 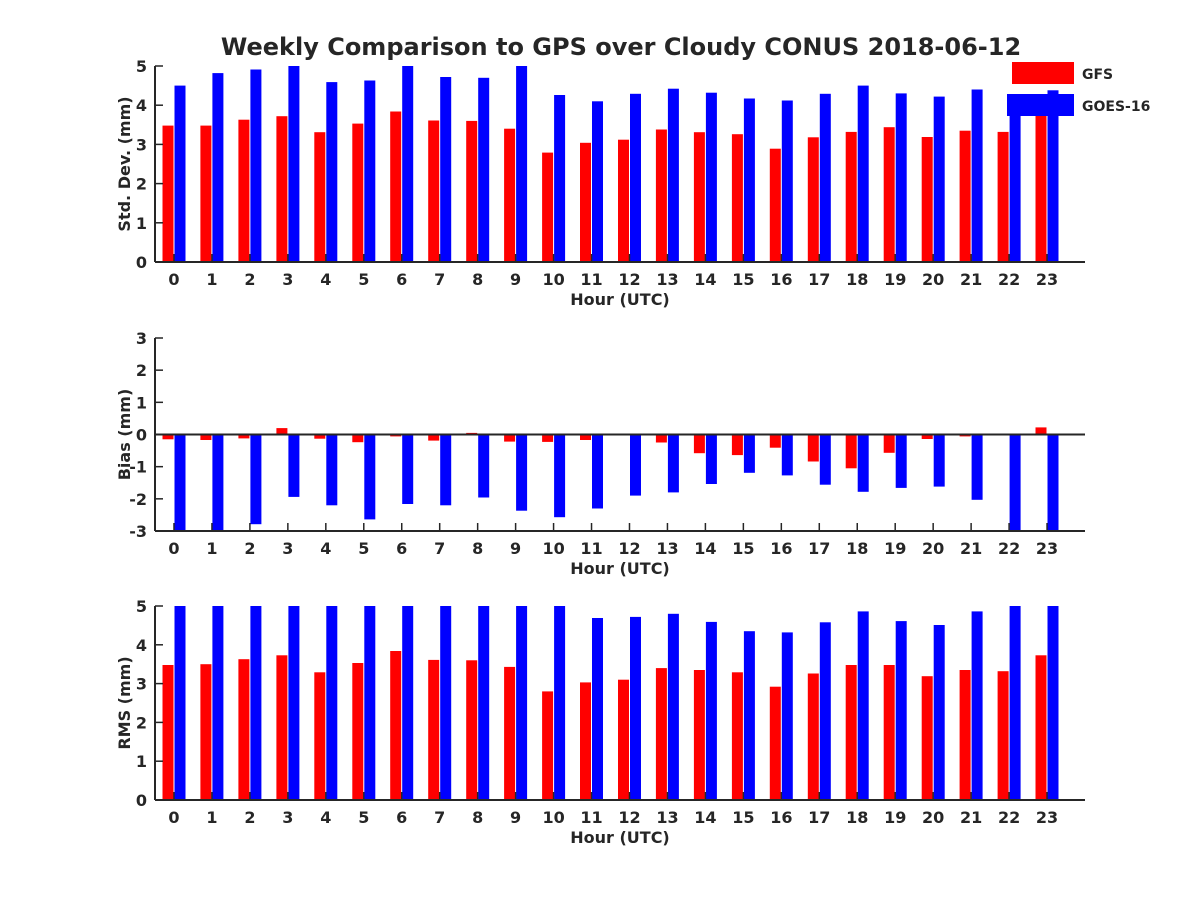 What do you see at coordinates (933, 548) in the screenshot?
I see `x-tick-label: 20` at bounding box center [933, 548].